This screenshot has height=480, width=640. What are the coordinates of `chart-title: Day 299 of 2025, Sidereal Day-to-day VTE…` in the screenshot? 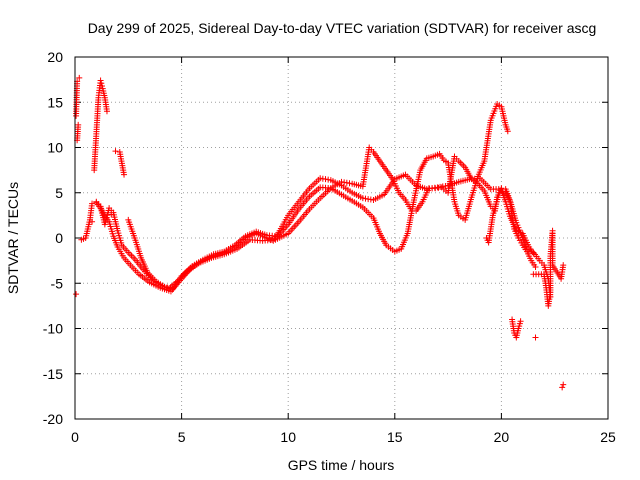 It's located at (342, 28).